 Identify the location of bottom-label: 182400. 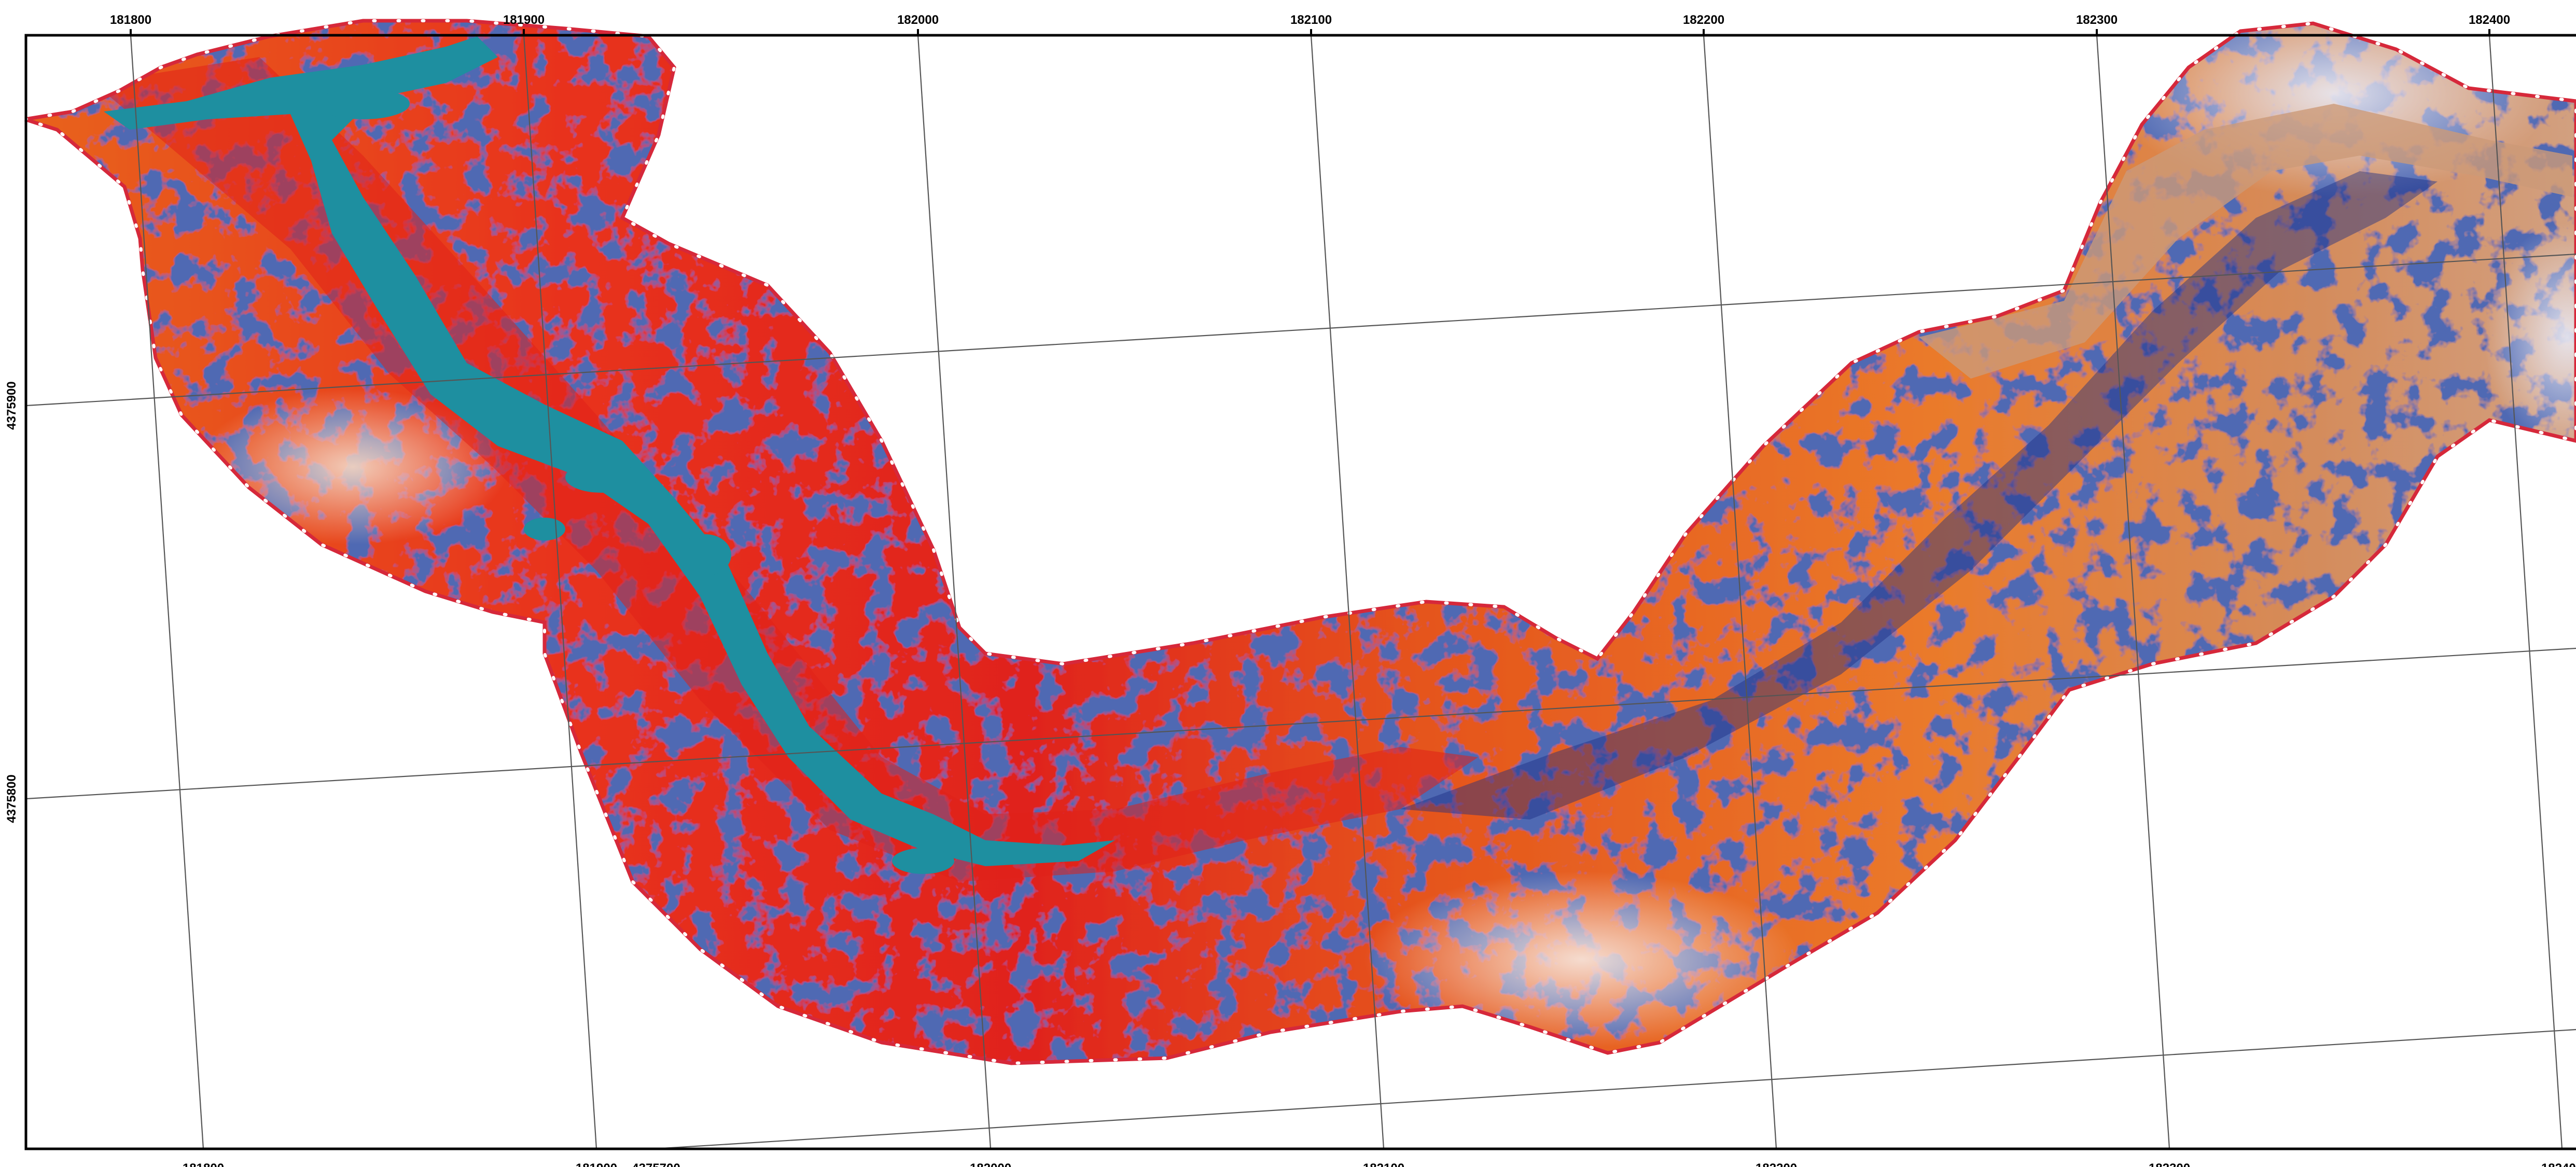
(2558, 1164).